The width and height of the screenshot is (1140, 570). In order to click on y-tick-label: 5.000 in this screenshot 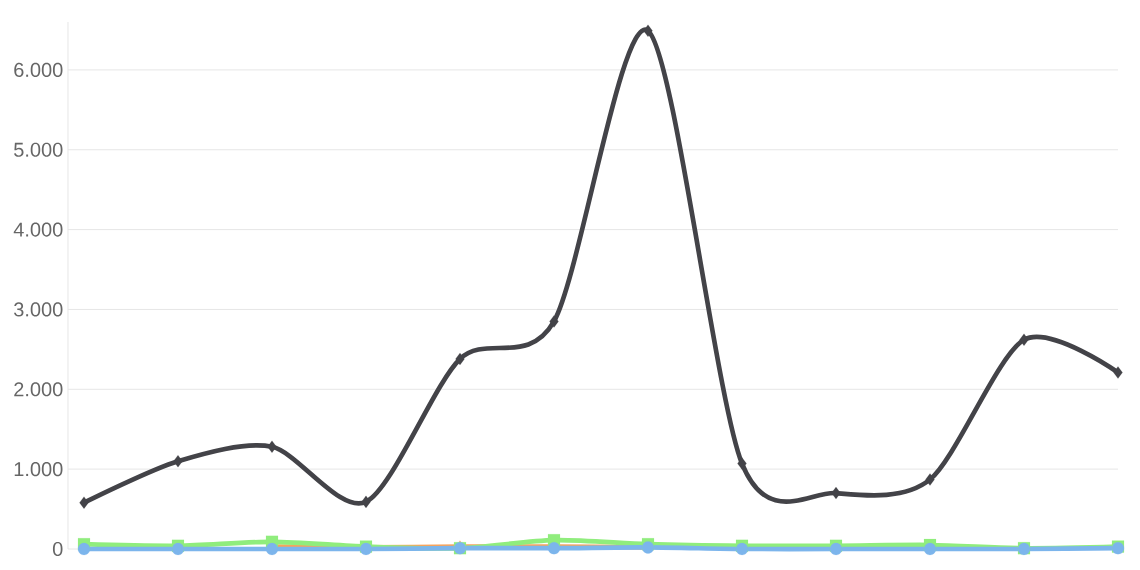, I will do `click(38, 149)`.